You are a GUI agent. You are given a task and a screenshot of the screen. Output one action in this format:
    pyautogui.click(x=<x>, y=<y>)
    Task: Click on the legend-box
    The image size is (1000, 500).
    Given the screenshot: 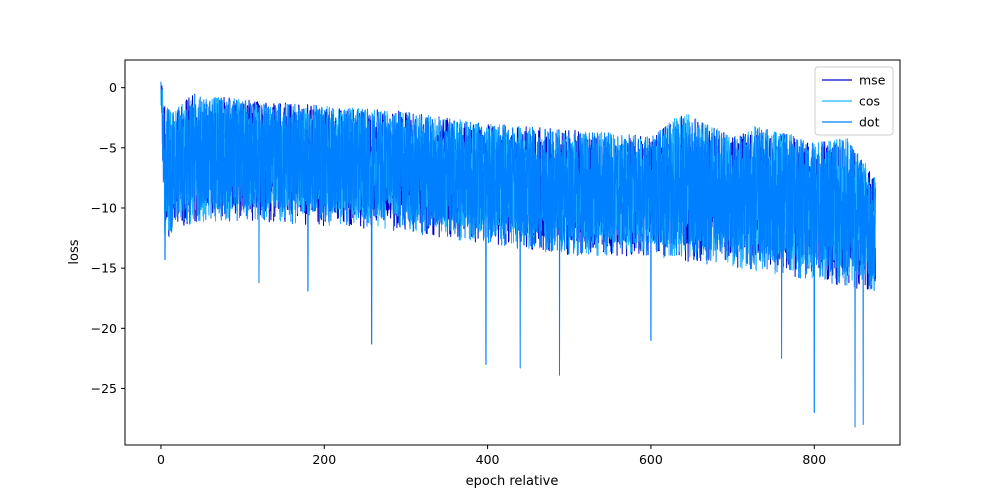 What is the action you would take?
    pyautogui.click(x=854, y=101)
    